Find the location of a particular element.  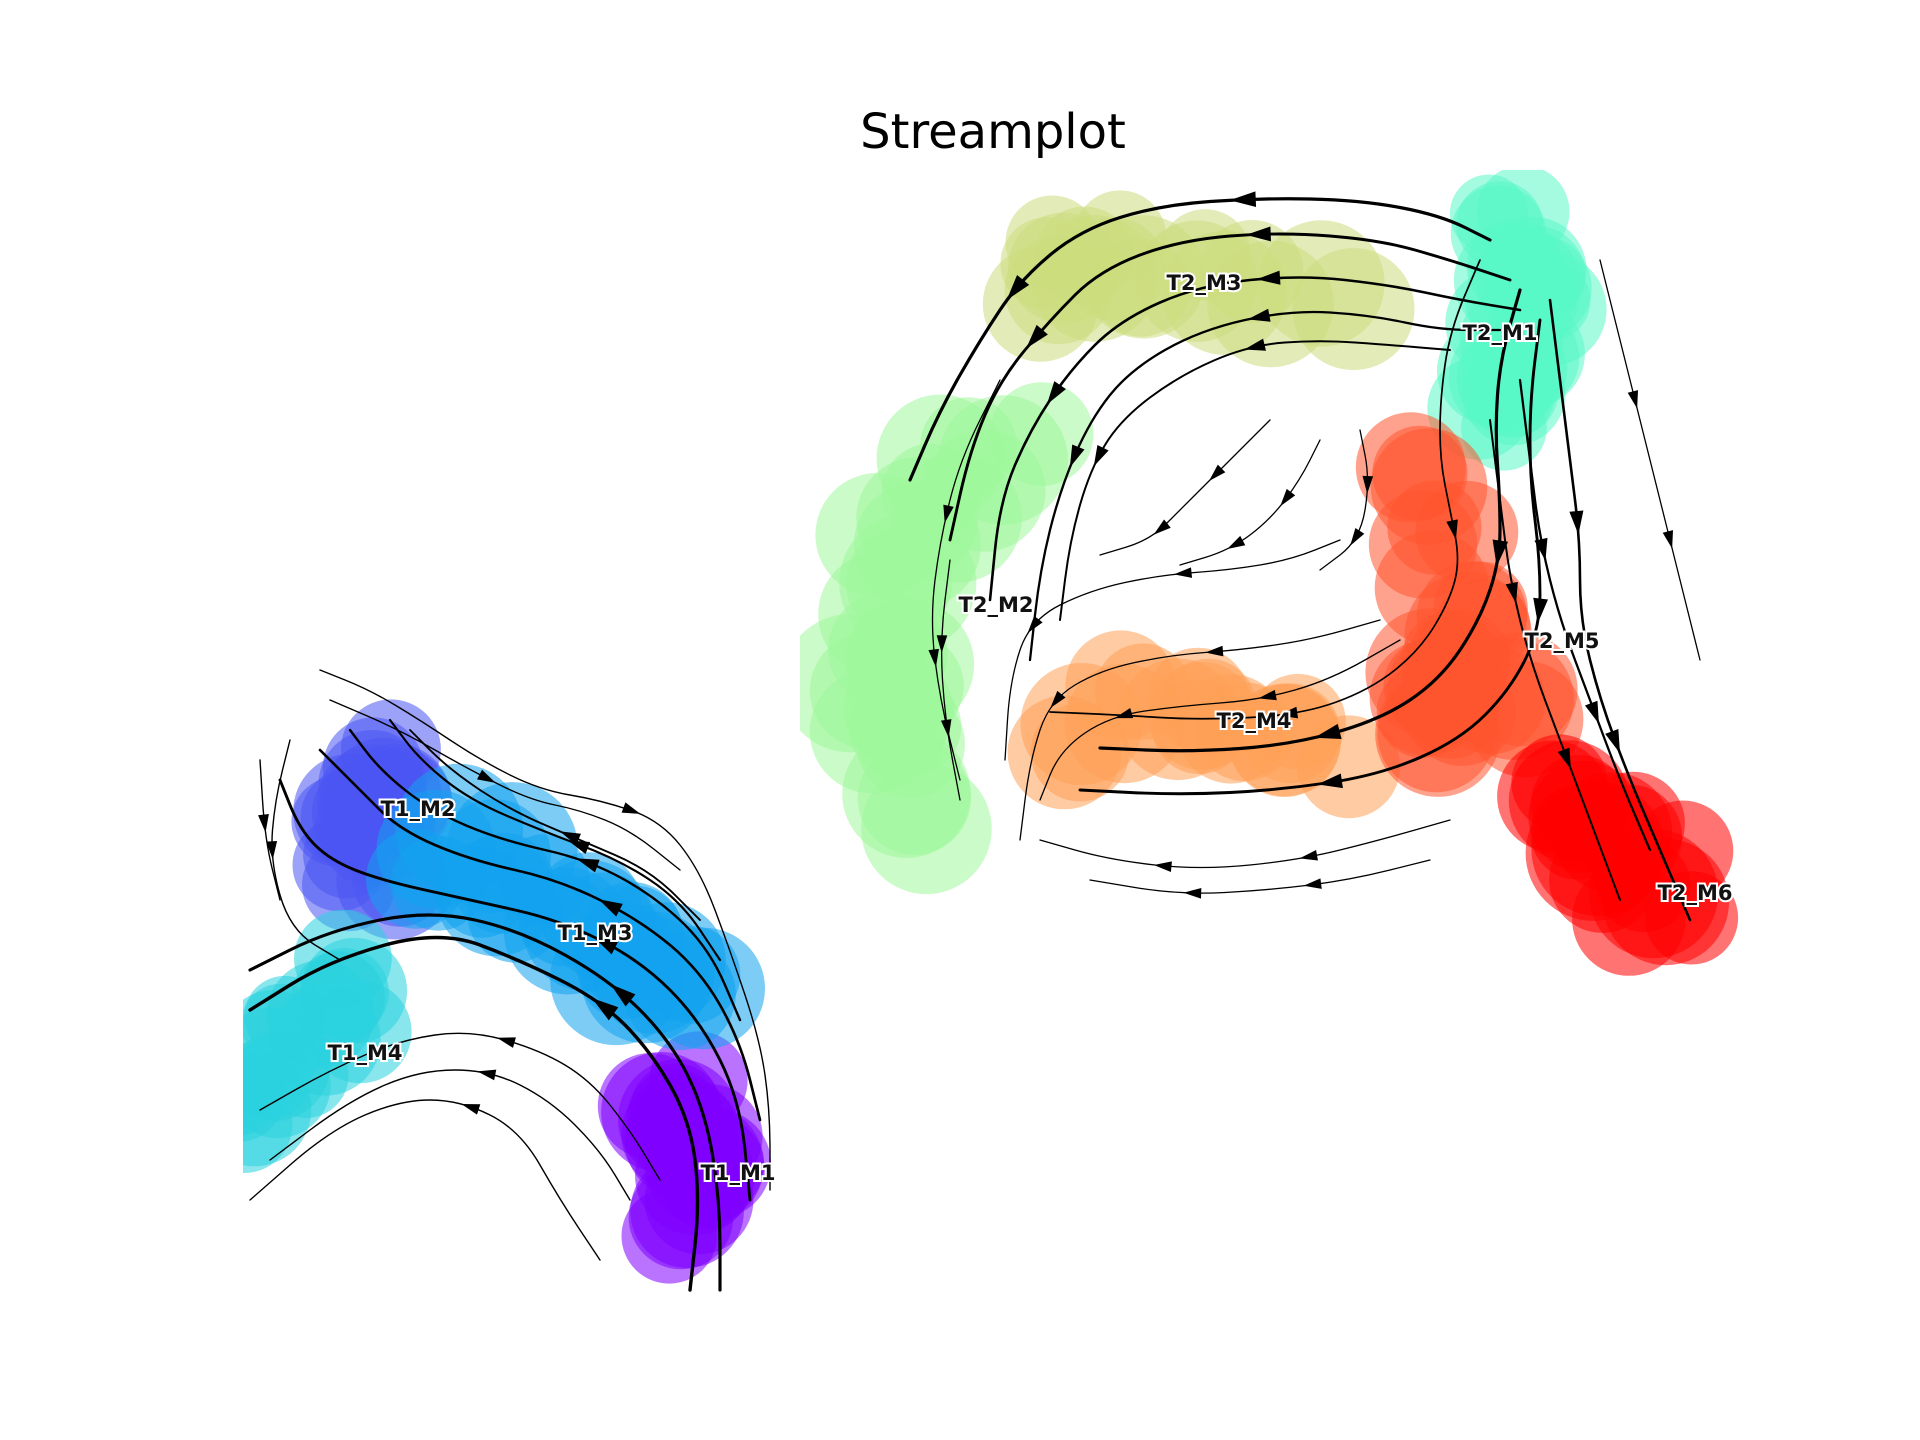

cluster-label-t2-m2: T2_M2 is located at coordinates (996, 605).